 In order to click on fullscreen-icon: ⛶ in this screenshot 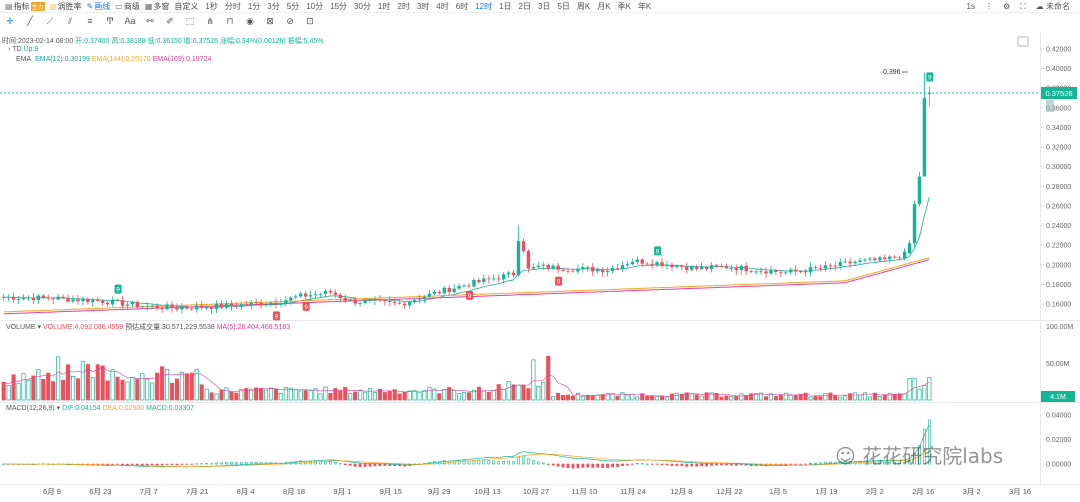, I will do `click(1023, 6)`.